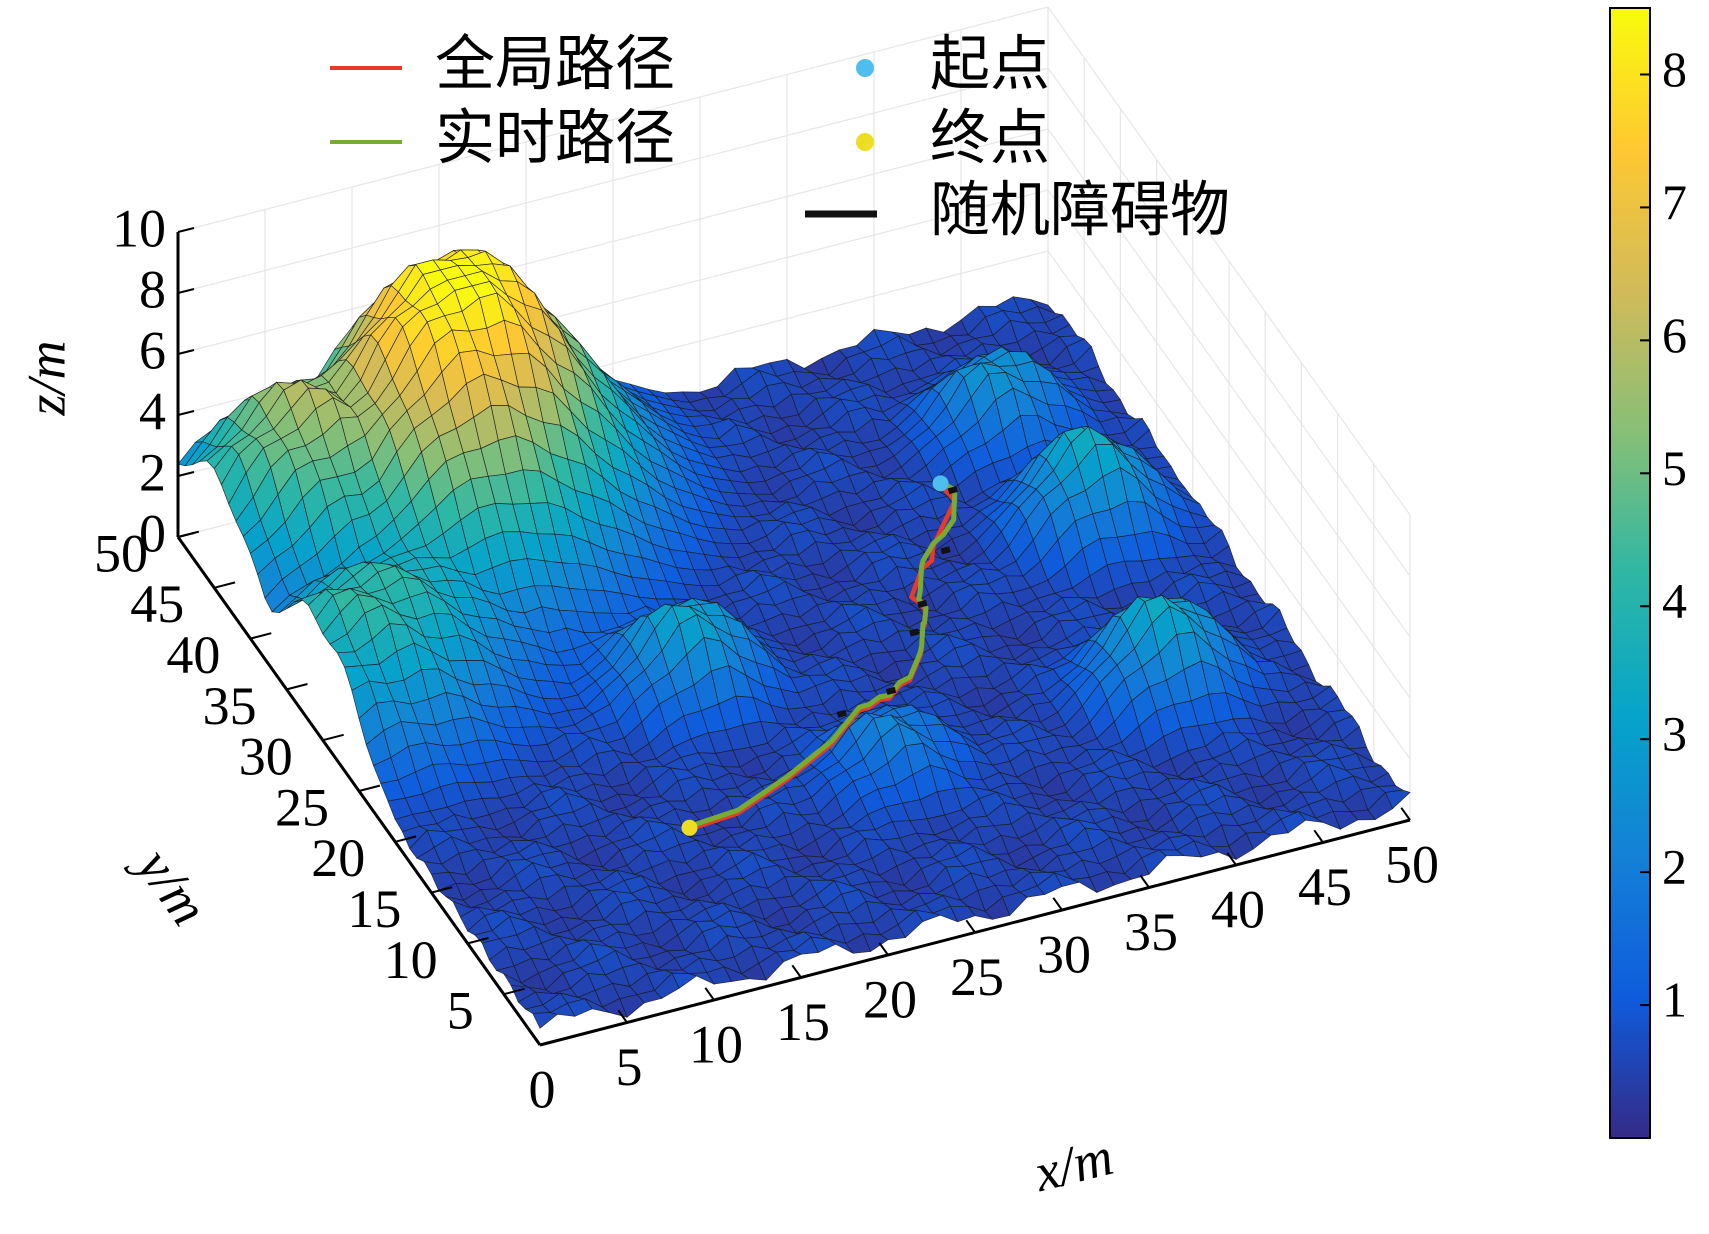 The width and height of the screenshot is (1709, 1234). I want to click on y-tick-label: 45, so click(157, 604).